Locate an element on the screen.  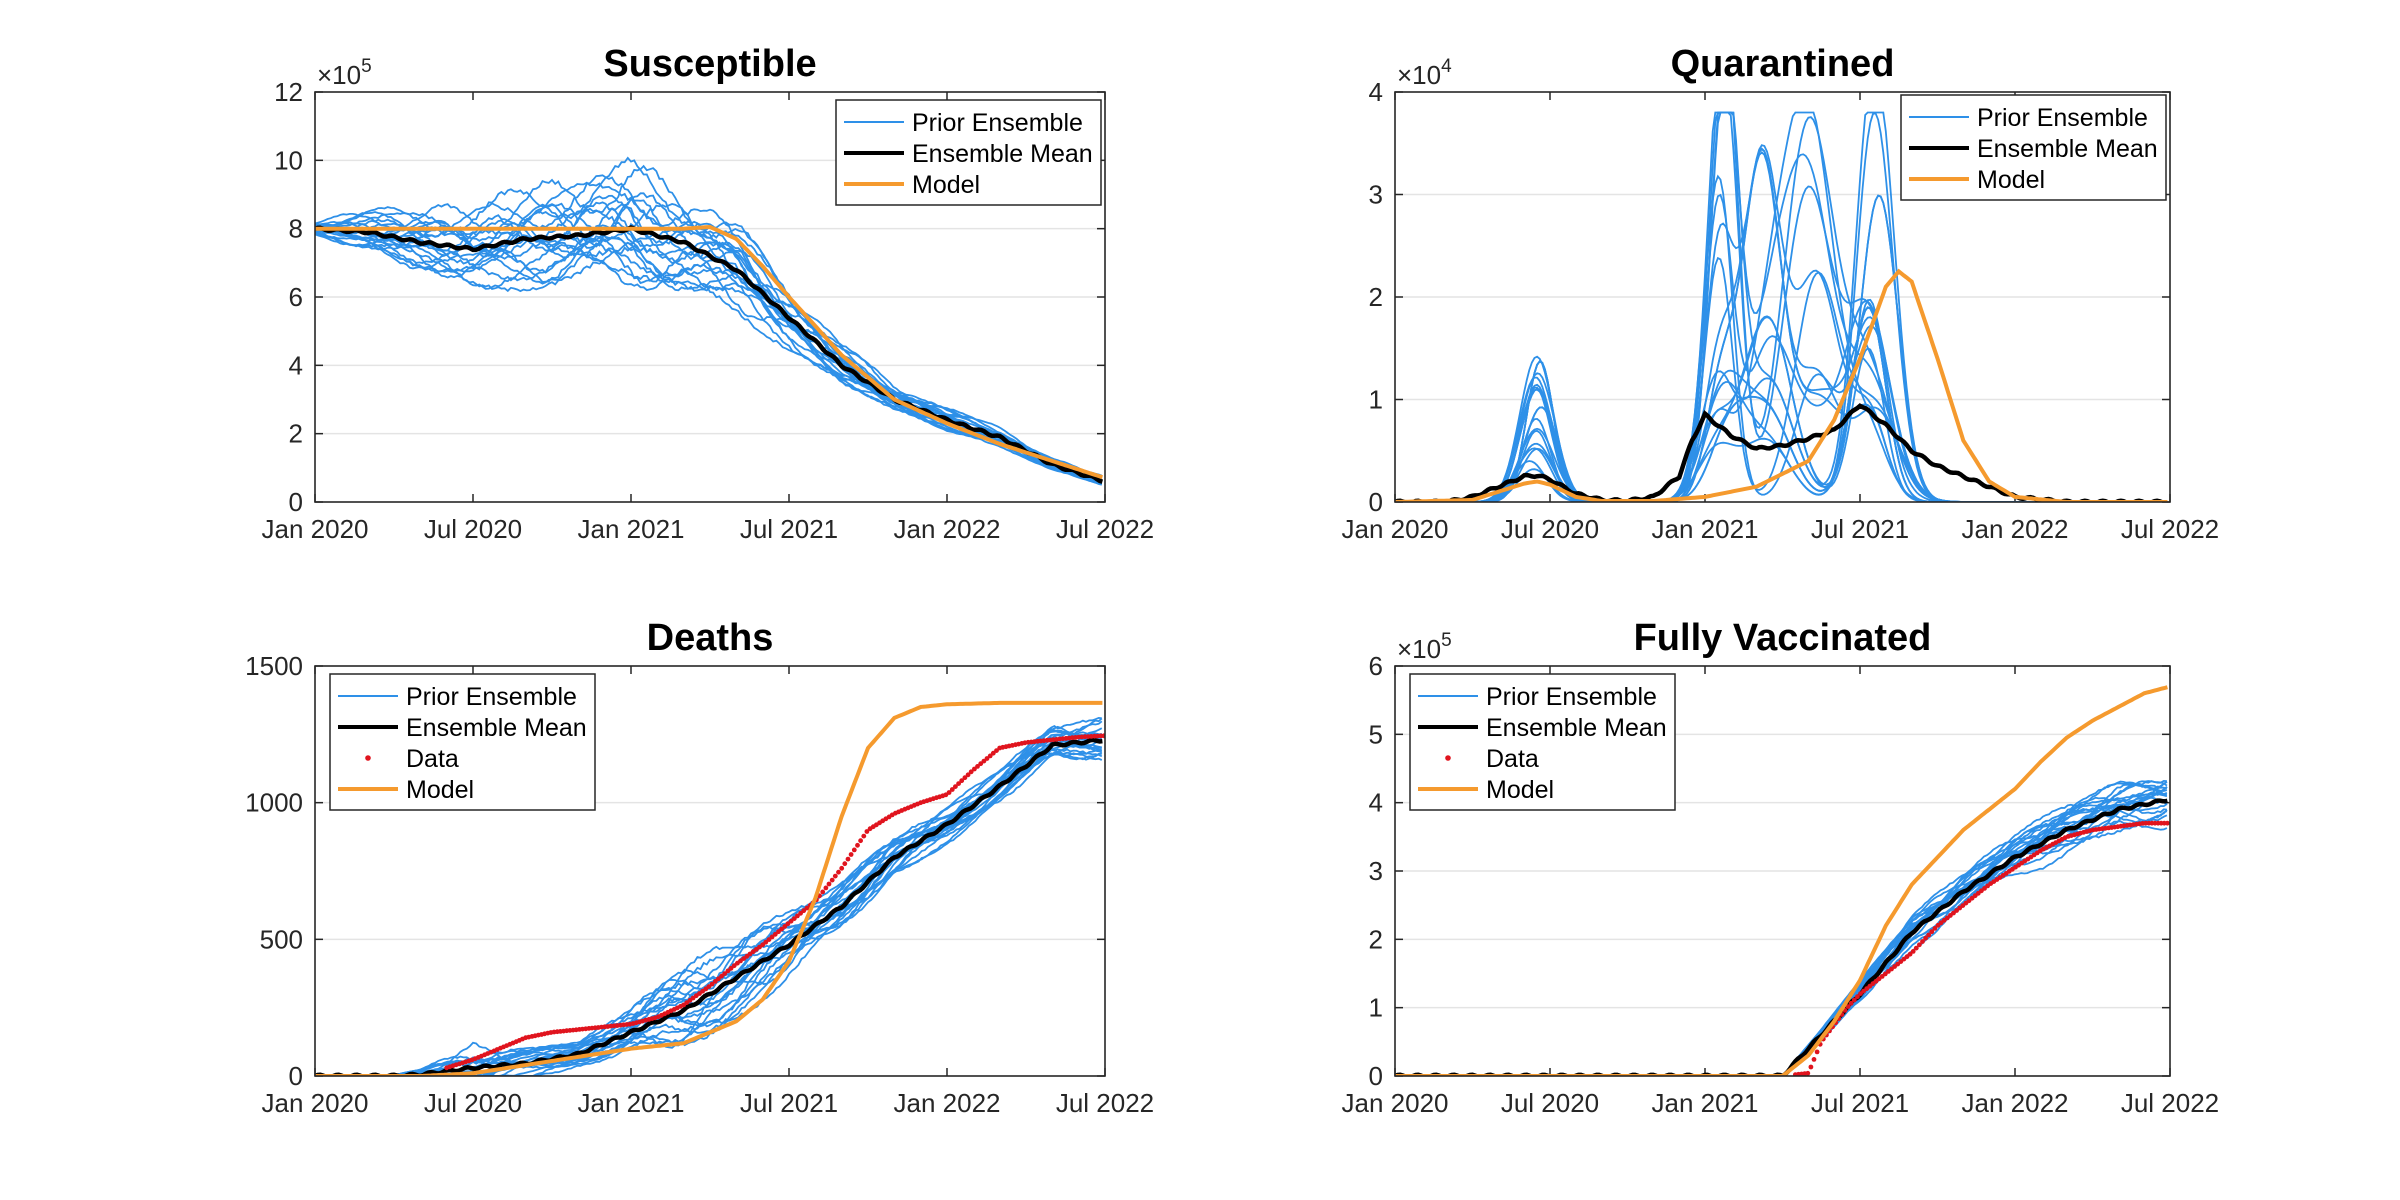
y-tick-label: 500 is located at coordinates (281, 939).